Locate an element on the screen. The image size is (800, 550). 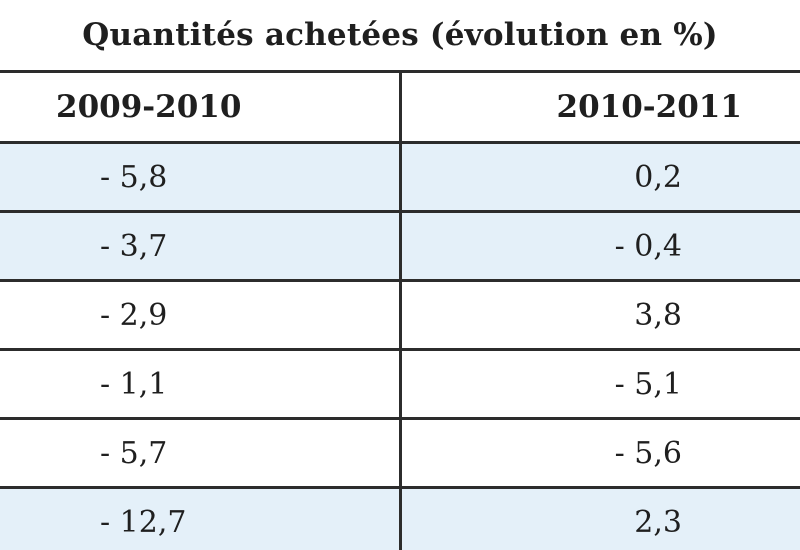
cell-2010-2011: 0,2 is located at coordinates (600, 177).